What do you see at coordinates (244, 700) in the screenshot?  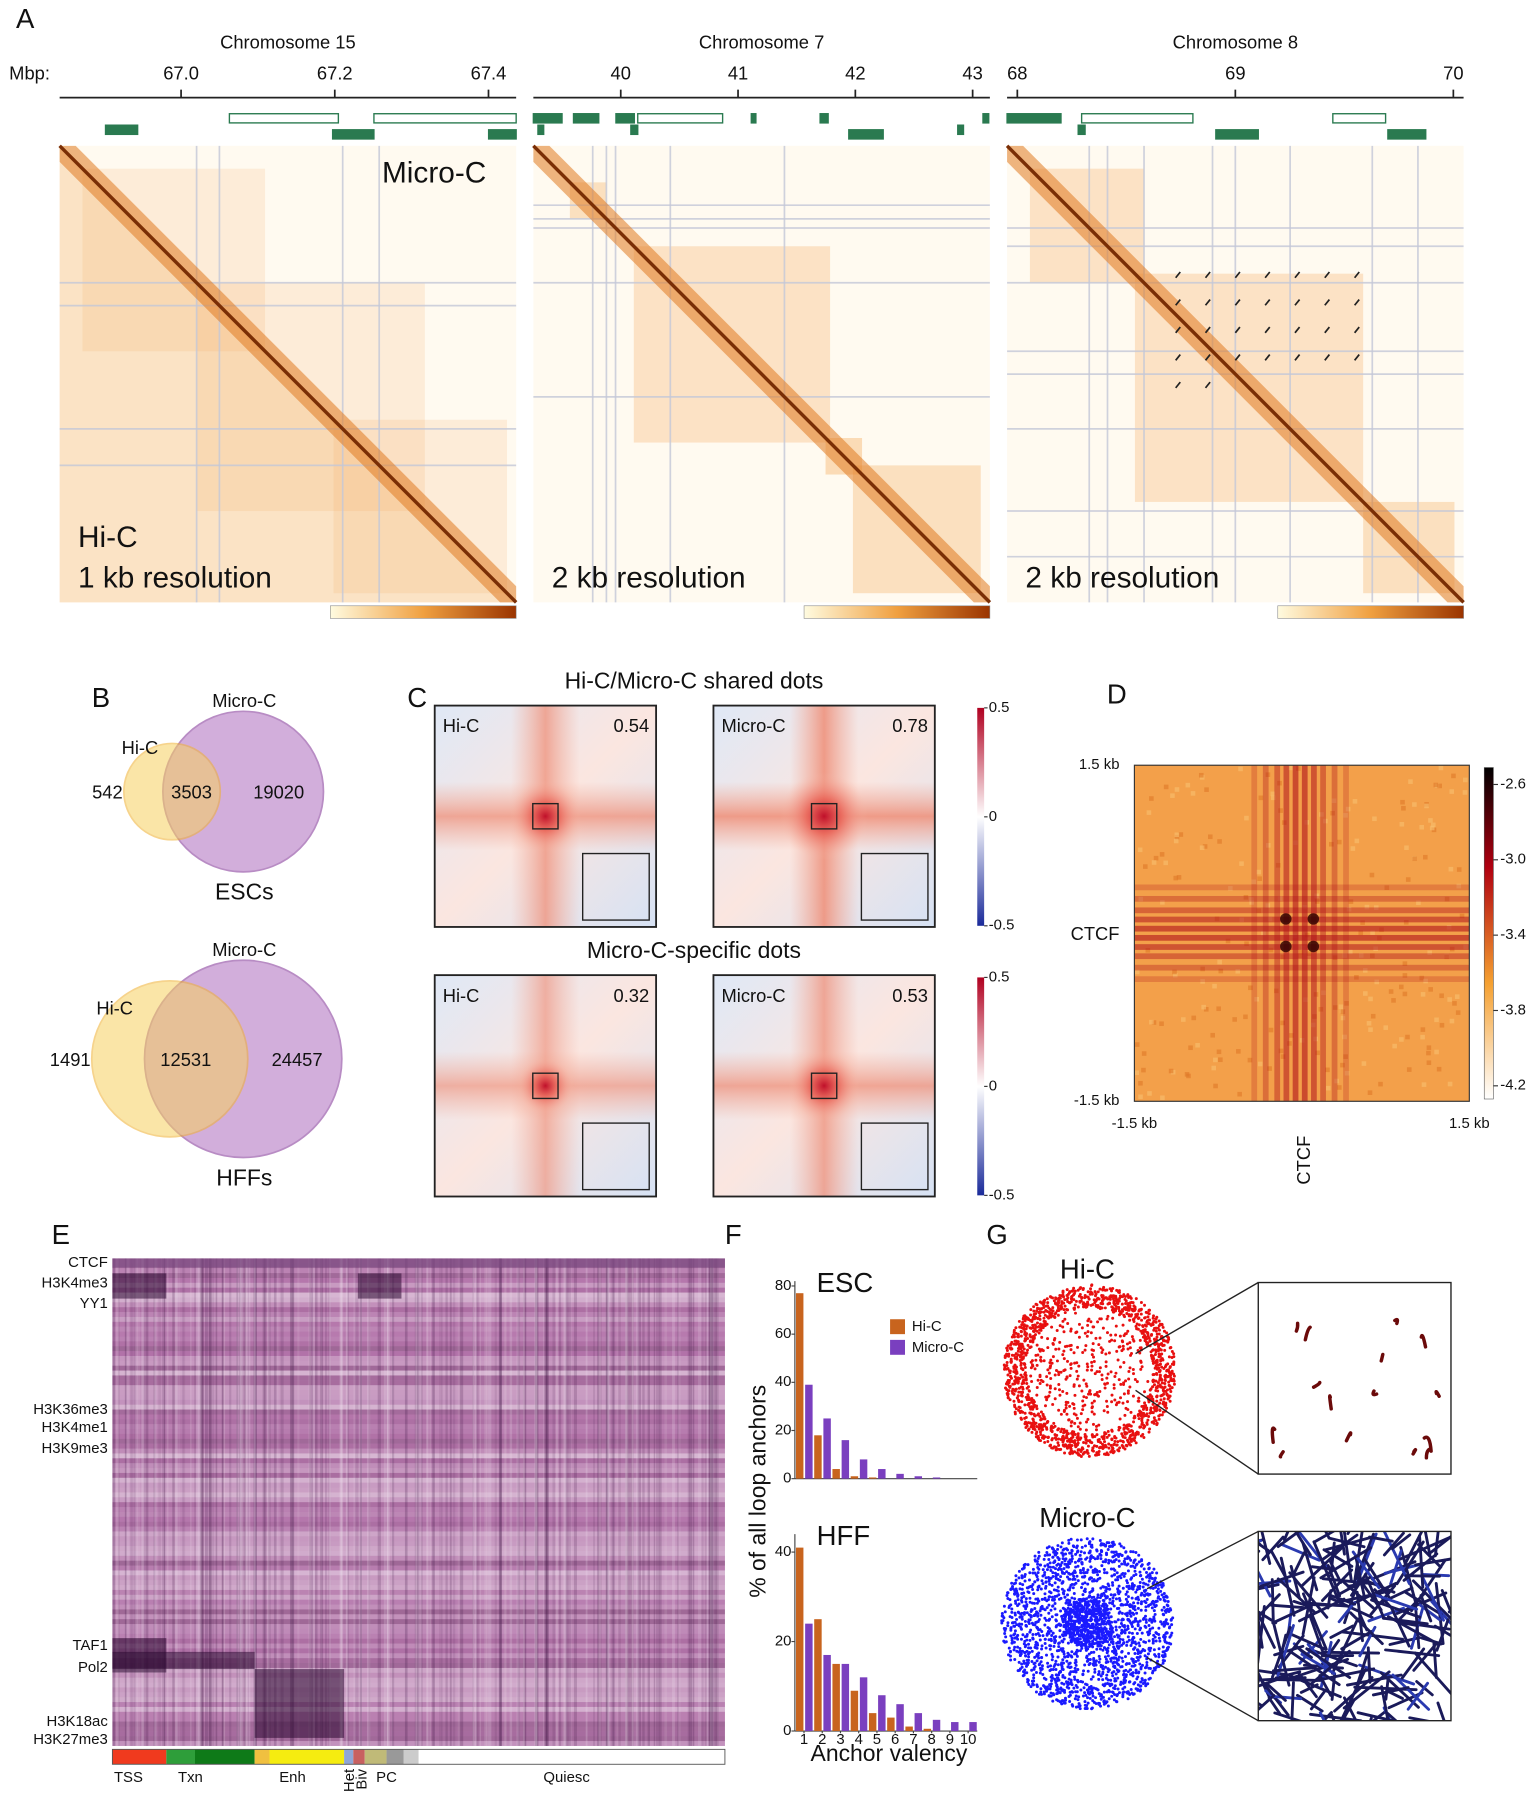 I see `venn-outer-label: Micro-C` at bounding box center [244, 700].